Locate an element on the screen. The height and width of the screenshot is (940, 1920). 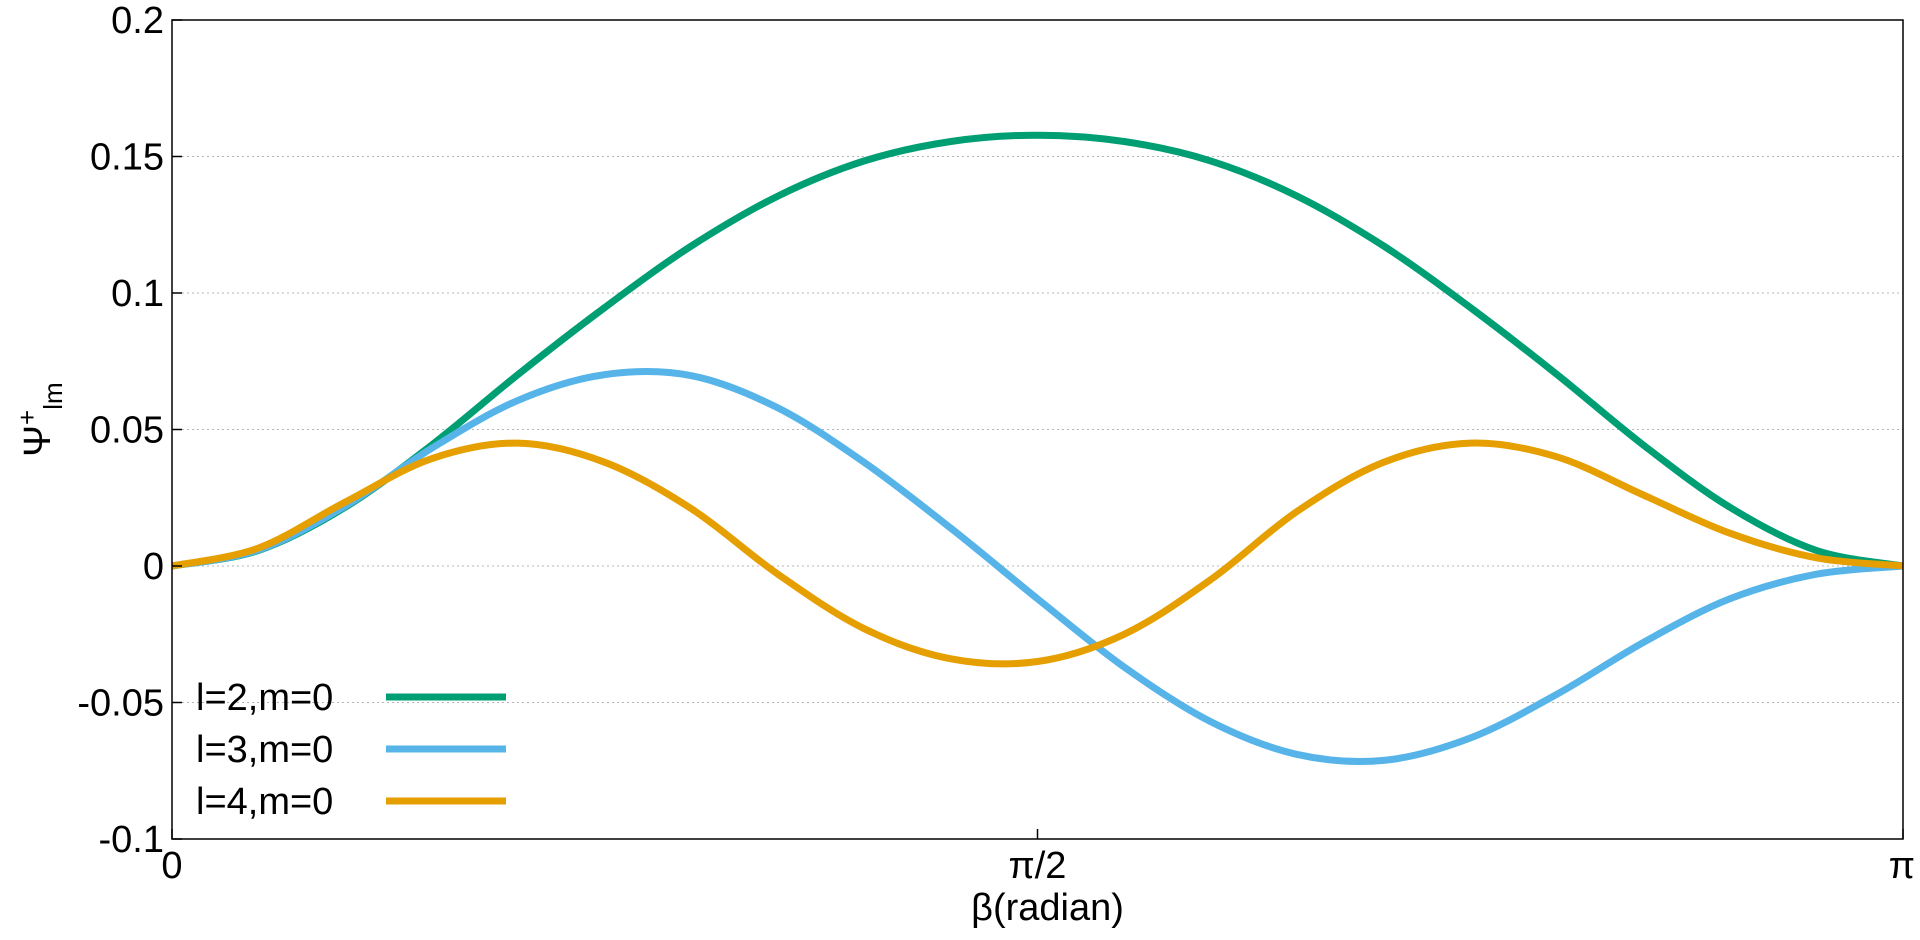
y-tick-label-3: 0.05 is located at coordinates (127, 431).